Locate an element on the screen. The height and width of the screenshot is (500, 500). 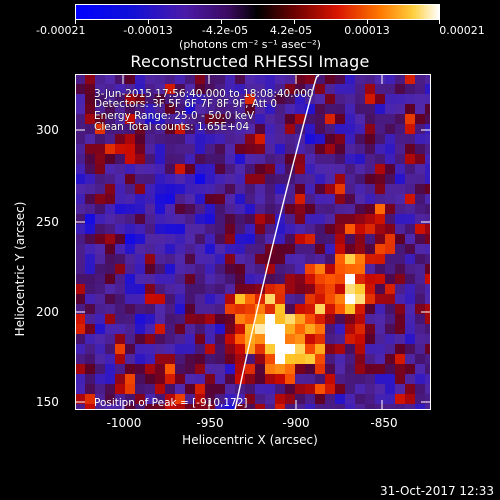
y-tick-label: 250 is located at coordinates (47, 222).